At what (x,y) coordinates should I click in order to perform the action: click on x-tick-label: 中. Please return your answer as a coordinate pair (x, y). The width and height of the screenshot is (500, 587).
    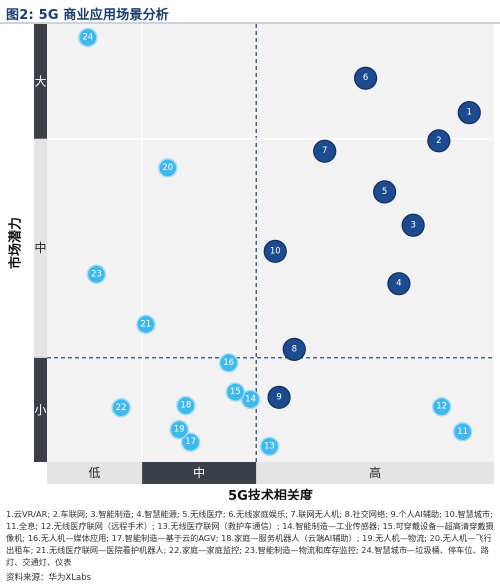
    Looking at the image, I should click on (199, 472).